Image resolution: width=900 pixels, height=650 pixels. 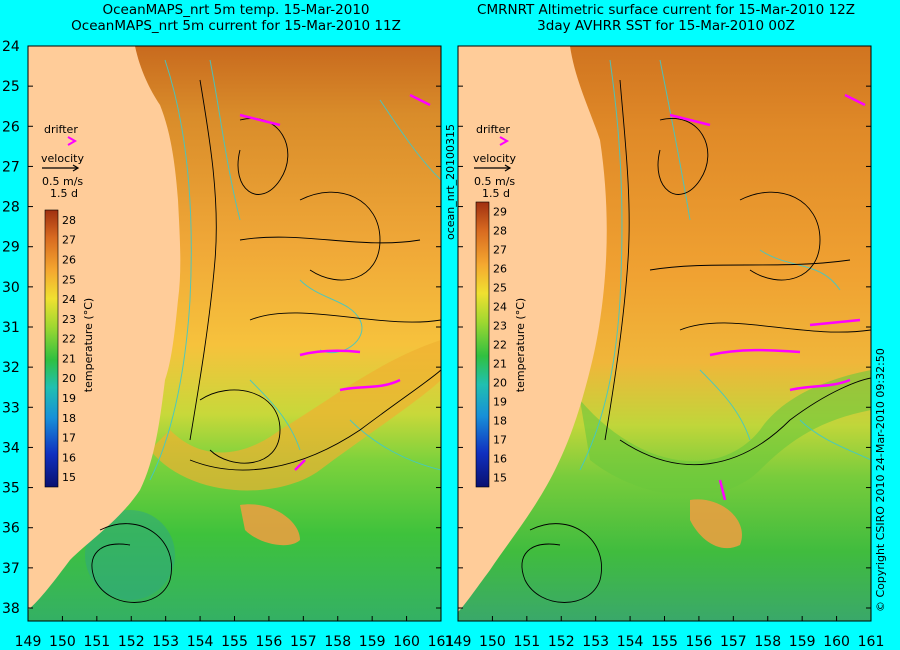 I want to click on lon-label-left: 155, so click(x=234, y=642).